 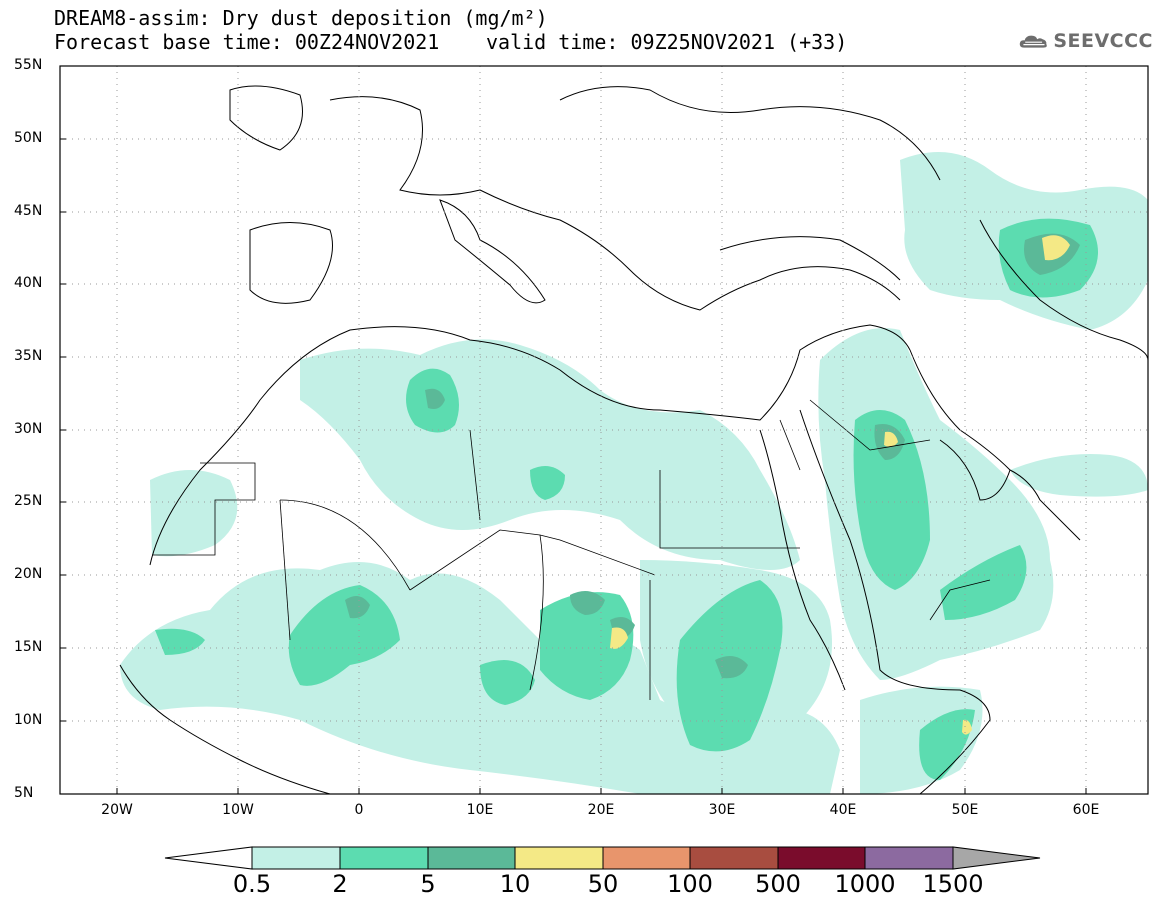 What do you see at coordinates (953, 884) in the screenshot?
I see `colorbar-label: 1500` at bounding box center [953, 884].